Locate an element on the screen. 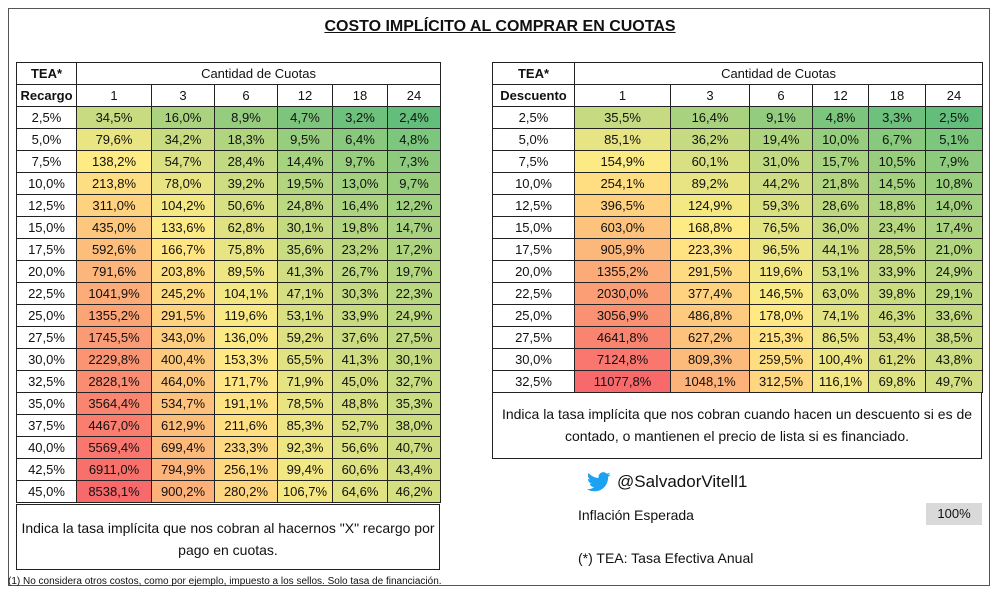 The width and height of the screenshot is (1000, 597). descuento-value-cell: 223,3% is located at coordinates (710, 249).